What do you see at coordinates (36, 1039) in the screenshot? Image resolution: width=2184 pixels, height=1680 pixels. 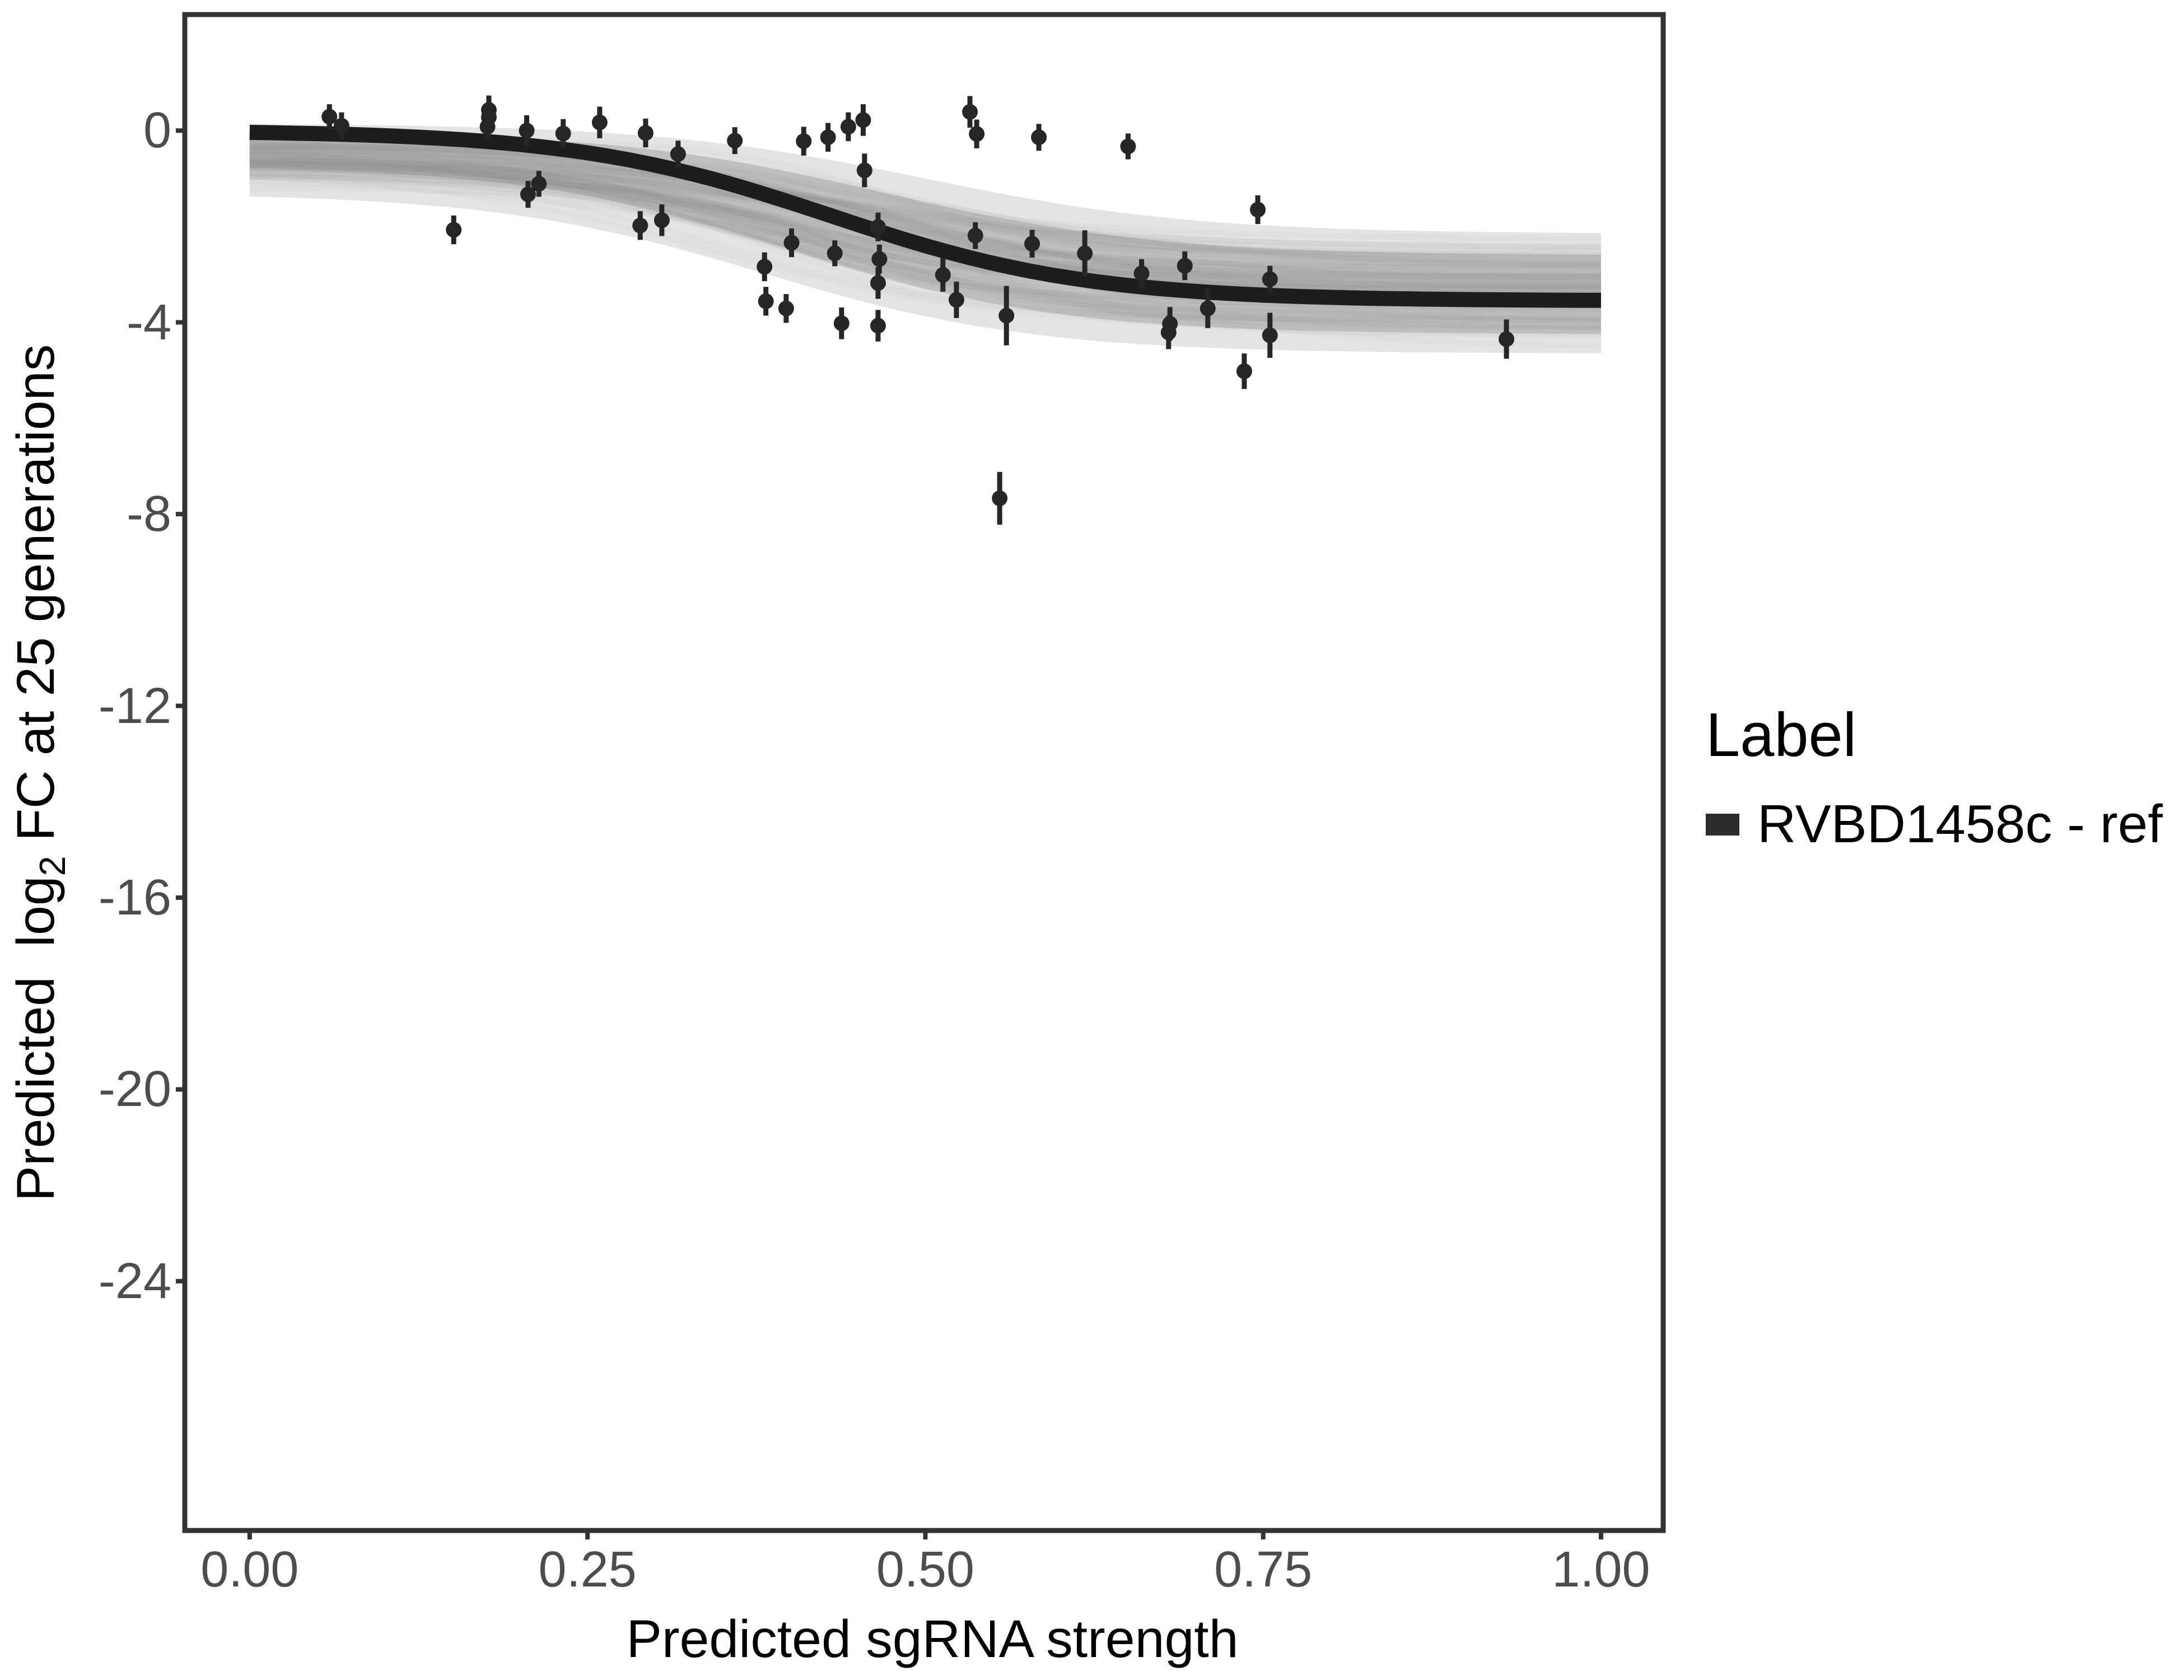 I see `y-axis-title-prefix: Predicted log` at bounding box center [36, 1039].